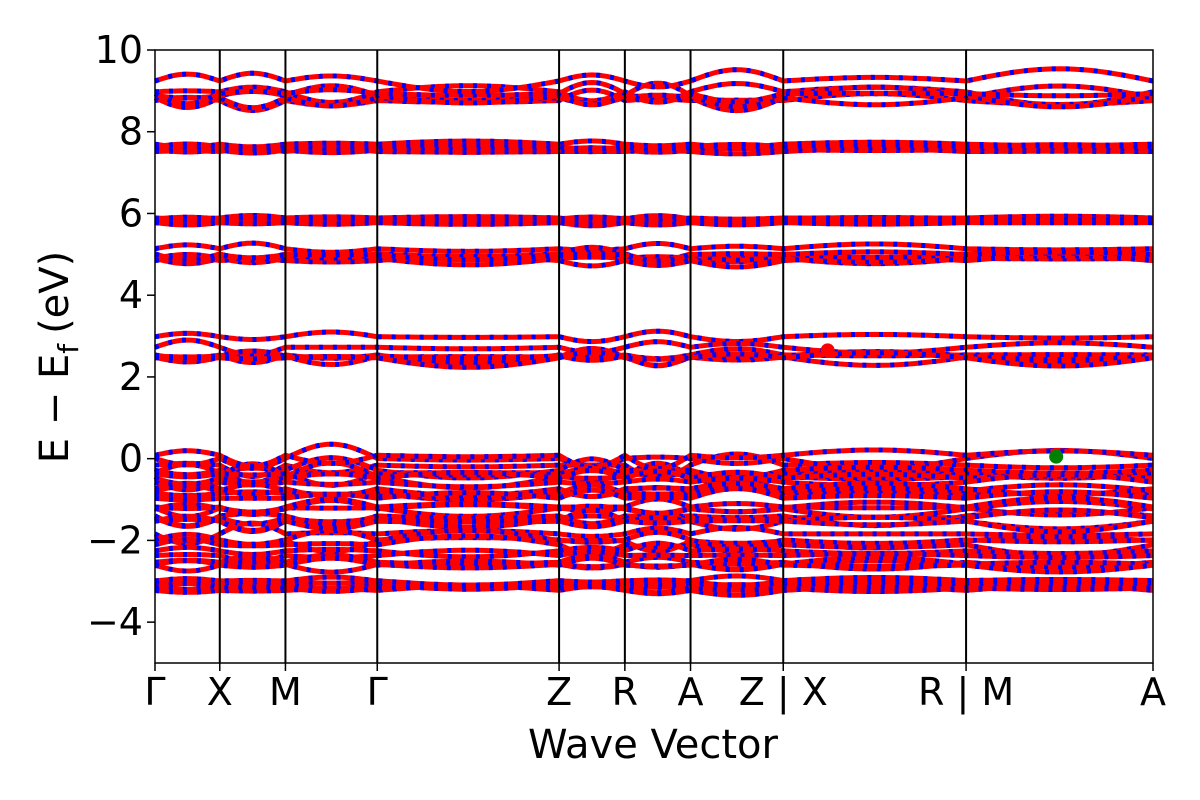 The image size is (1200, 800). I want to click on x-axis-title: Wave Vector, so click(653, 745).